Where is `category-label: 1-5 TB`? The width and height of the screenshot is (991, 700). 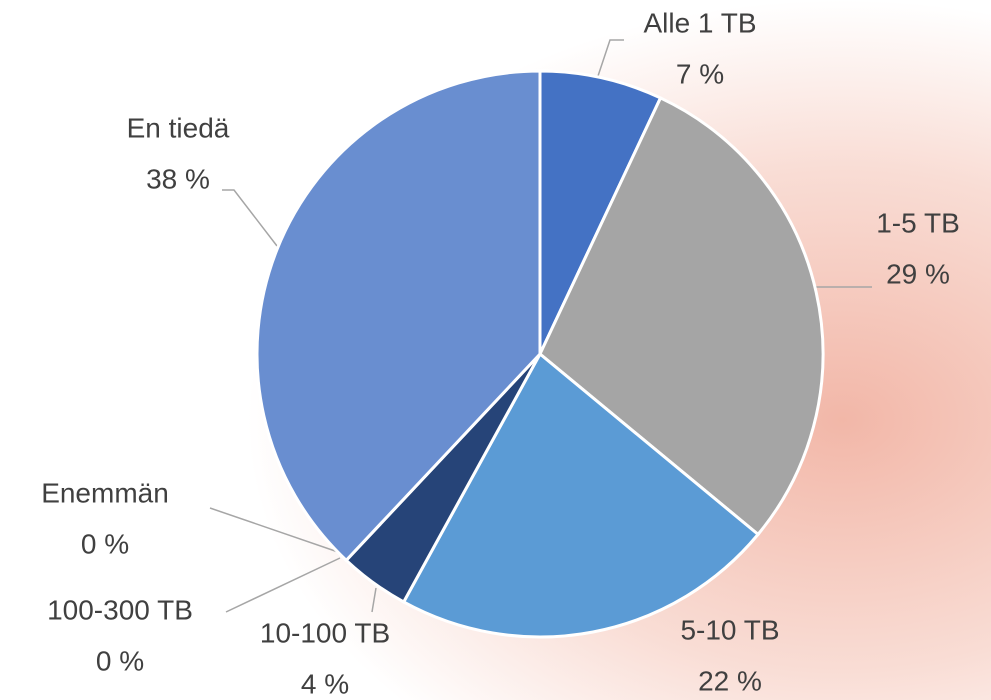
category-label: 1-5 TB is located at coordinates (918, 222).